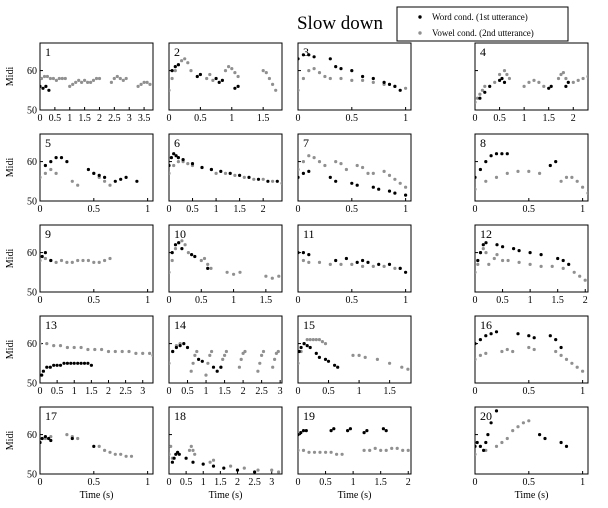  I want to click on panel-number: 4, so click(483, 52).